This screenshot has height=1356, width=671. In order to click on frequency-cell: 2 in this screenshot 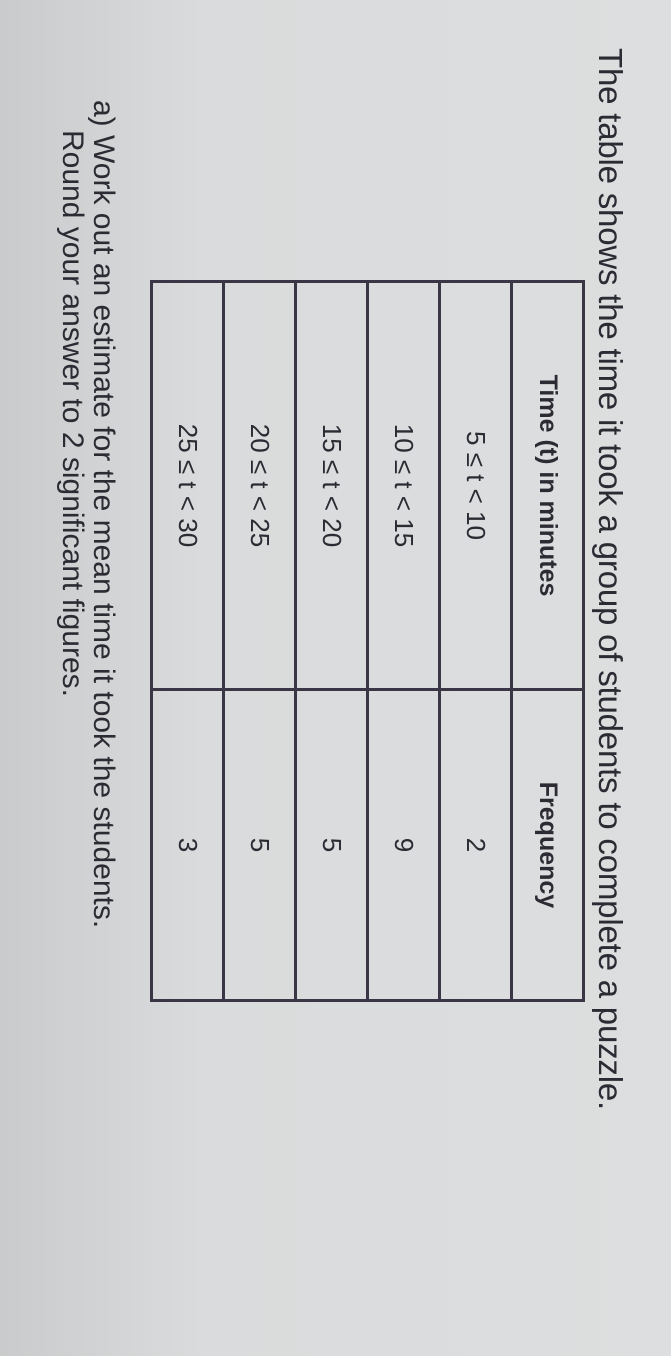, I will do `click(475, 845)`.